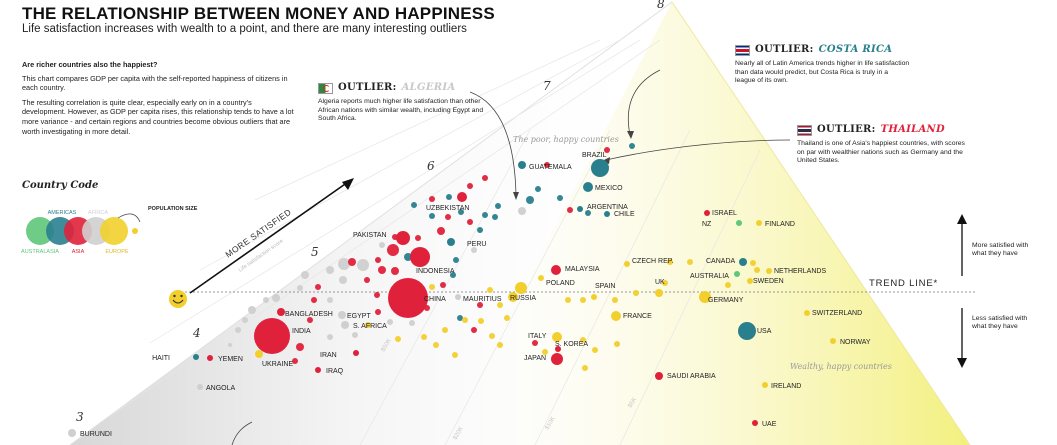  I want to click on point-label: NORWAY, so click(855, 342).